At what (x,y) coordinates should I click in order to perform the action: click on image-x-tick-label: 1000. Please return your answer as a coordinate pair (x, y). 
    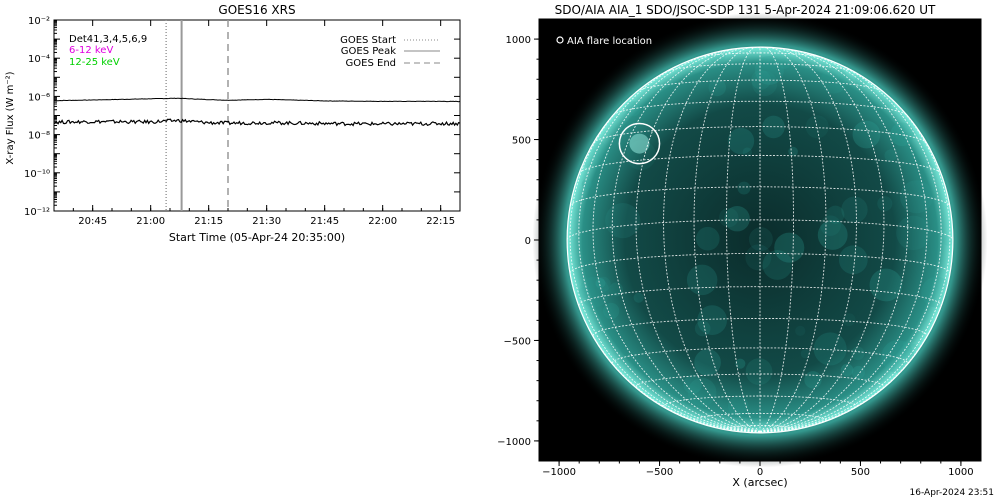
    Looking at the image, I should click on (960, 472).